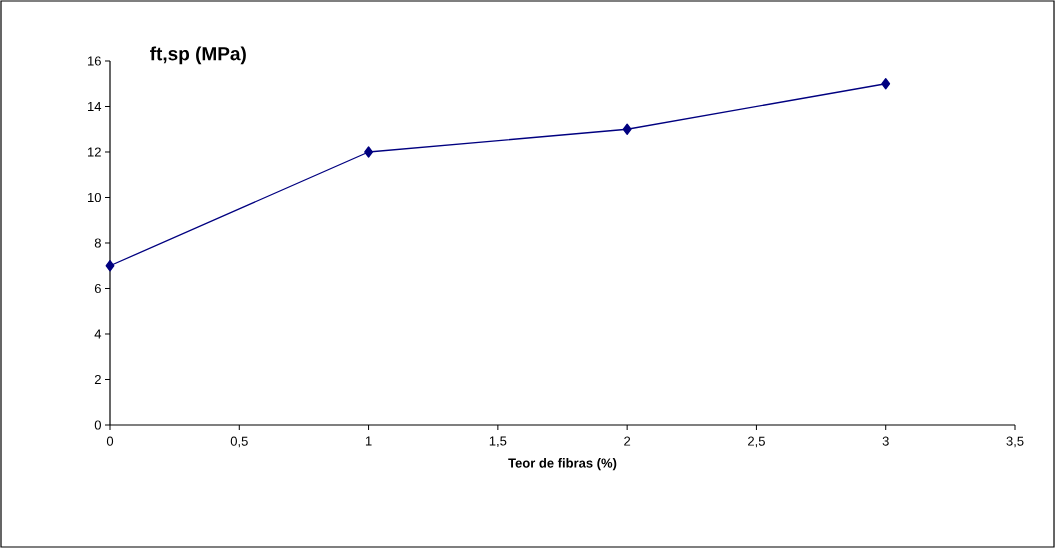 The image size is (1055, 548). What do you see at coordinates (562, 464) in the screenshot?
I see `x-axis-title: Teor de fibras (%)` at bounding box center [562, 464].